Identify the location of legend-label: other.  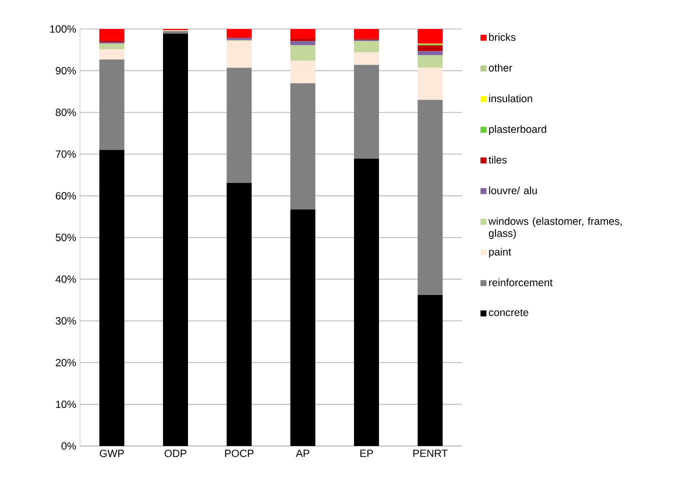
(500, 68).